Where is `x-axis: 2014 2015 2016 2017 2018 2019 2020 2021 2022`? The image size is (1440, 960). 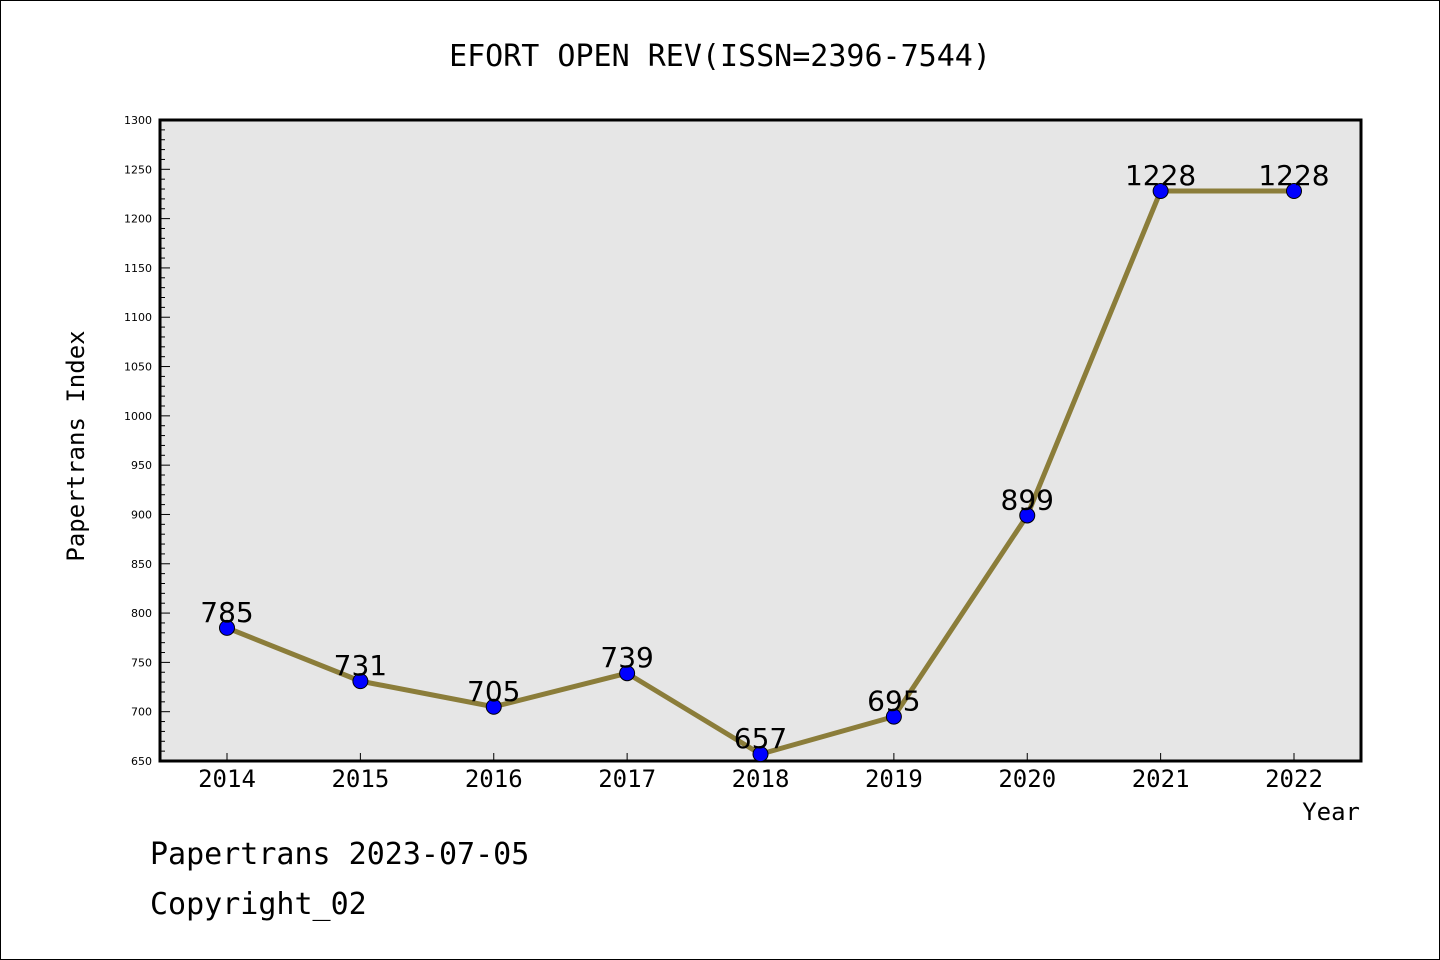
x-axis: 2014 2015 2016 2017 2018 2019 2020 2021 2022 is located at coordinates (760, 773).